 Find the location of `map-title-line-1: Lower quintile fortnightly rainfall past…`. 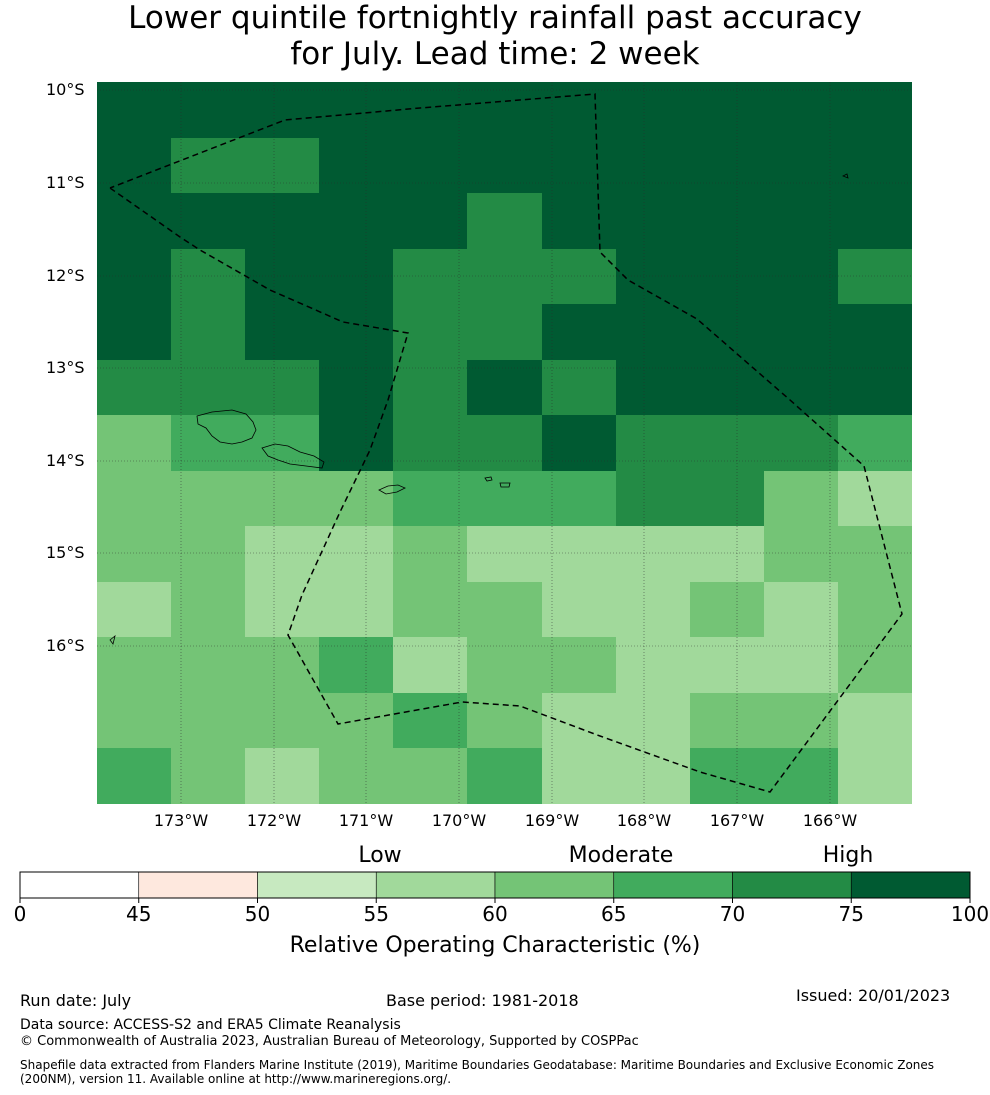

map-title-line-1: Lower quintile fortnightly rainfall past… is located at coordinates (495, 18).